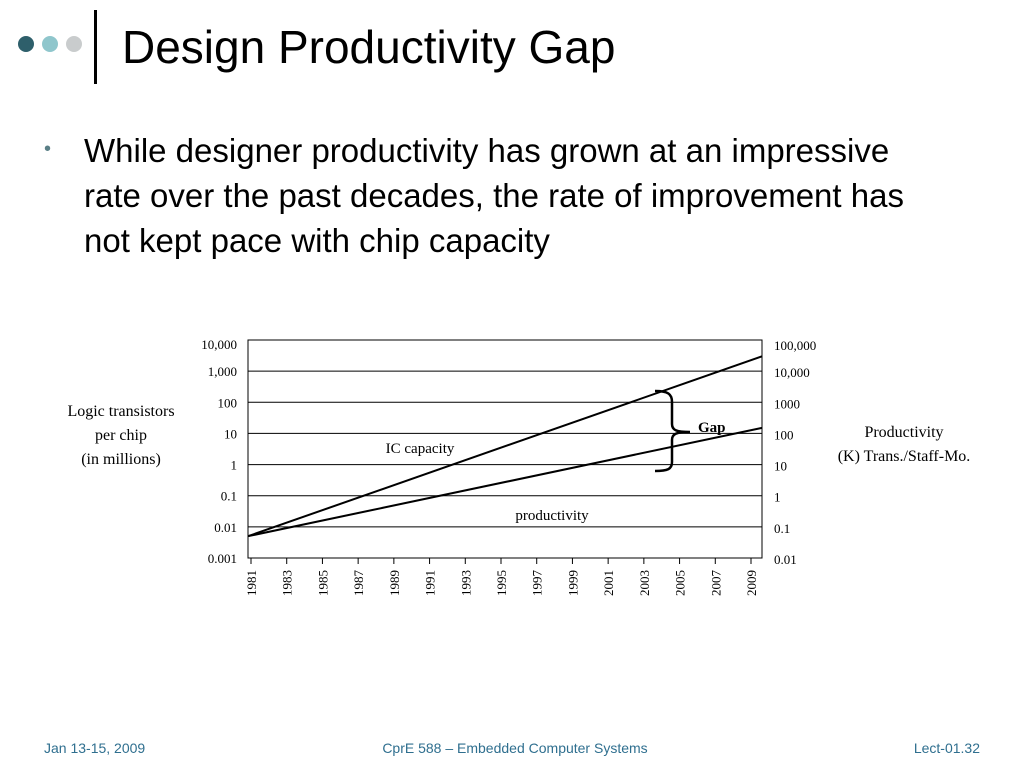 The width and height of the screenshot is (1024, 768). What do you see at coordinates (465, 583) in the screenshot?
I see `x-tick-label: 1993` at bounding box center [465, 583].